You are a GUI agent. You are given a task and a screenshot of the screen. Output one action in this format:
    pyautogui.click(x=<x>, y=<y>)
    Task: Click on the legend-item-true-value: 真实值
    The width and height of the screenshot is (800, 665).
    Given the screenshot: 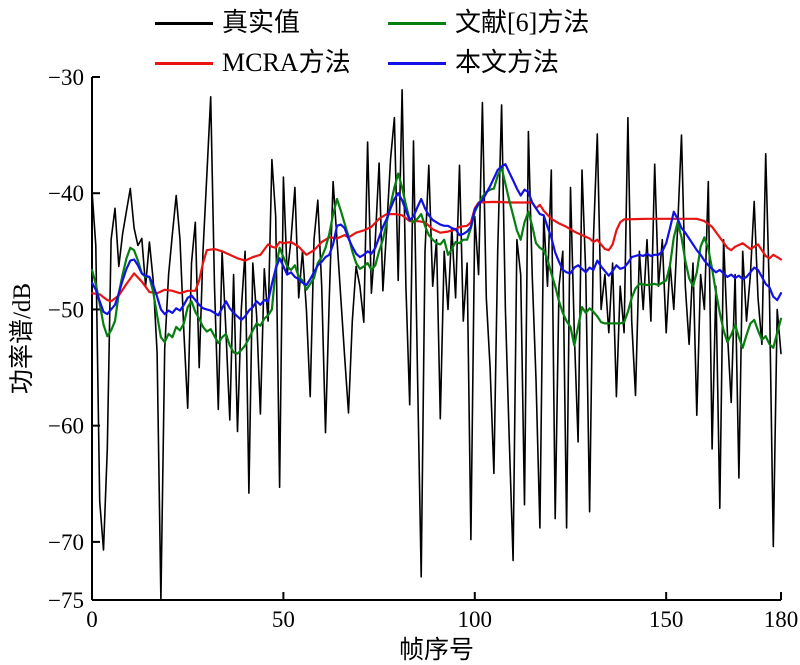 What is the action you would take?
    pyautogui.click(x=227, y=23)
    